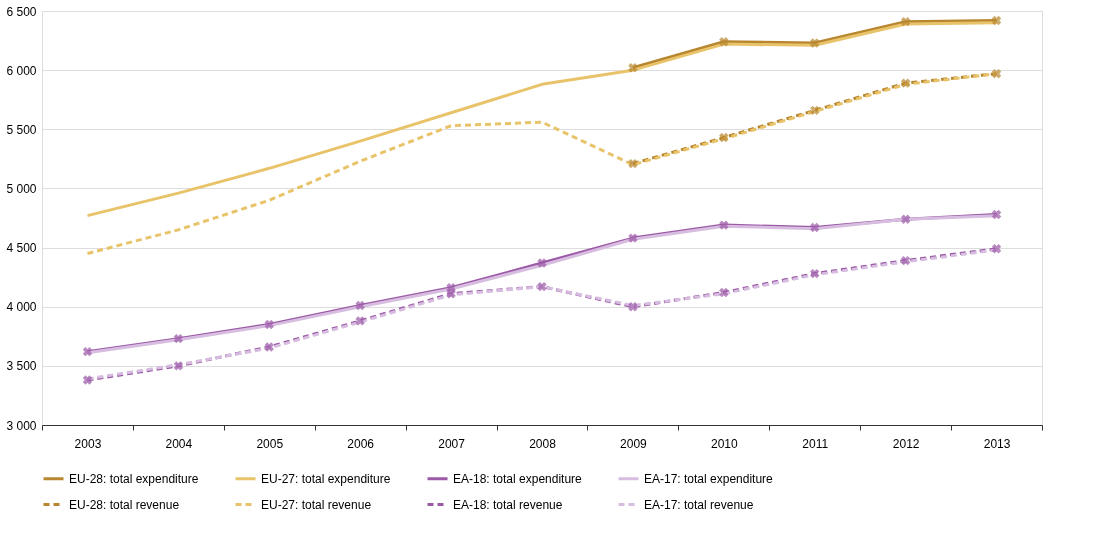  I want to click on y-tick-label: 3 500, so click(21, 366).